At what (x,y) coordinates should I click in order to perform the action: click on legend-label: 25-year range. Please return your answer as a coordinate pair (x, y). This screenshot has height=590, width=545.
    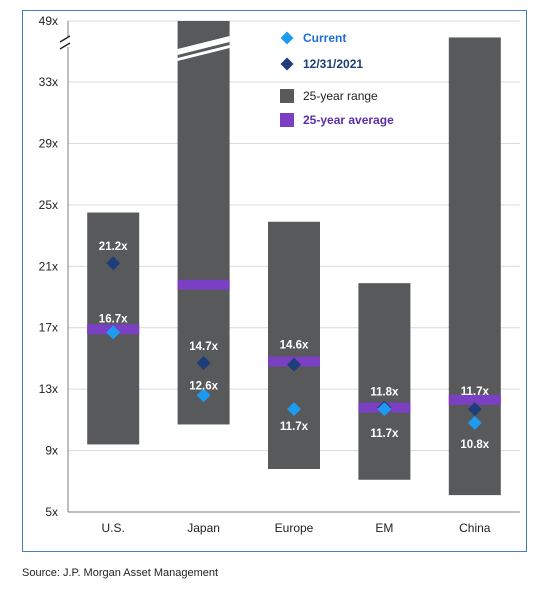
    Looking at the image, I should click on (340, 96).